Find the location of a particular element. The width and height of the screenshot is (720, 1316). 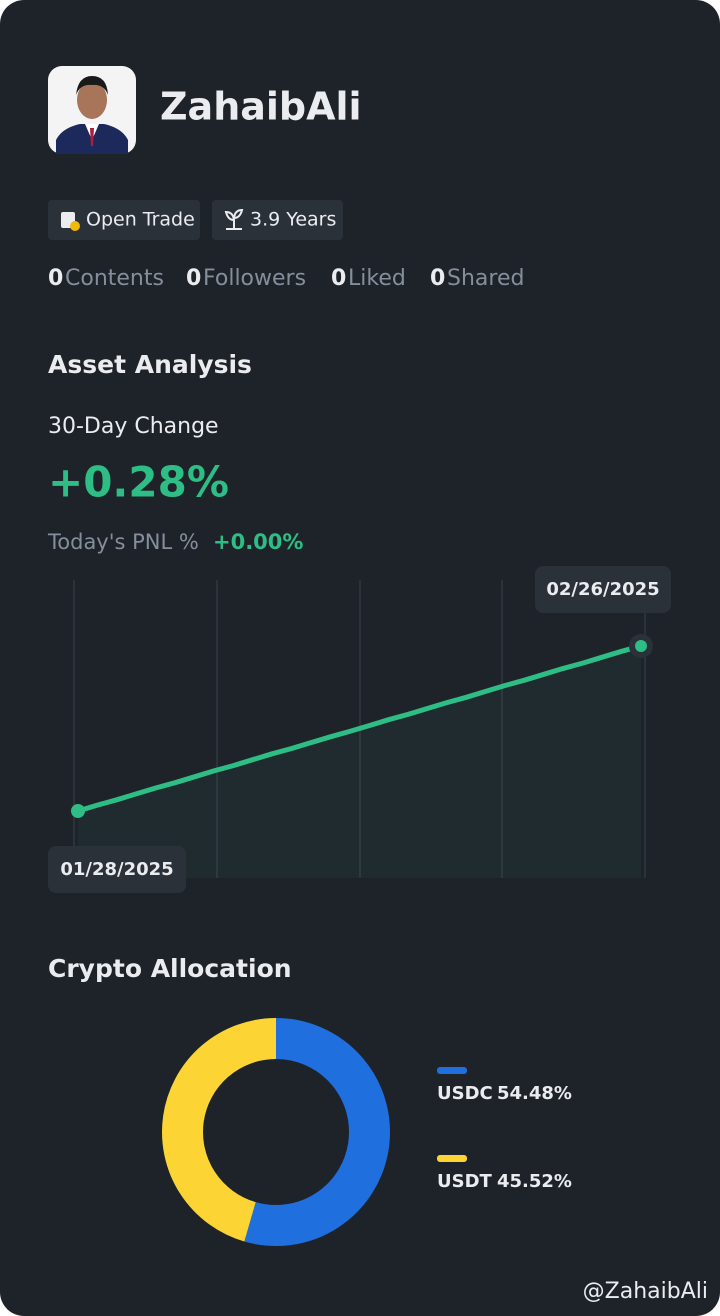

stat-label: Followers is located at coordinates (254, 278).